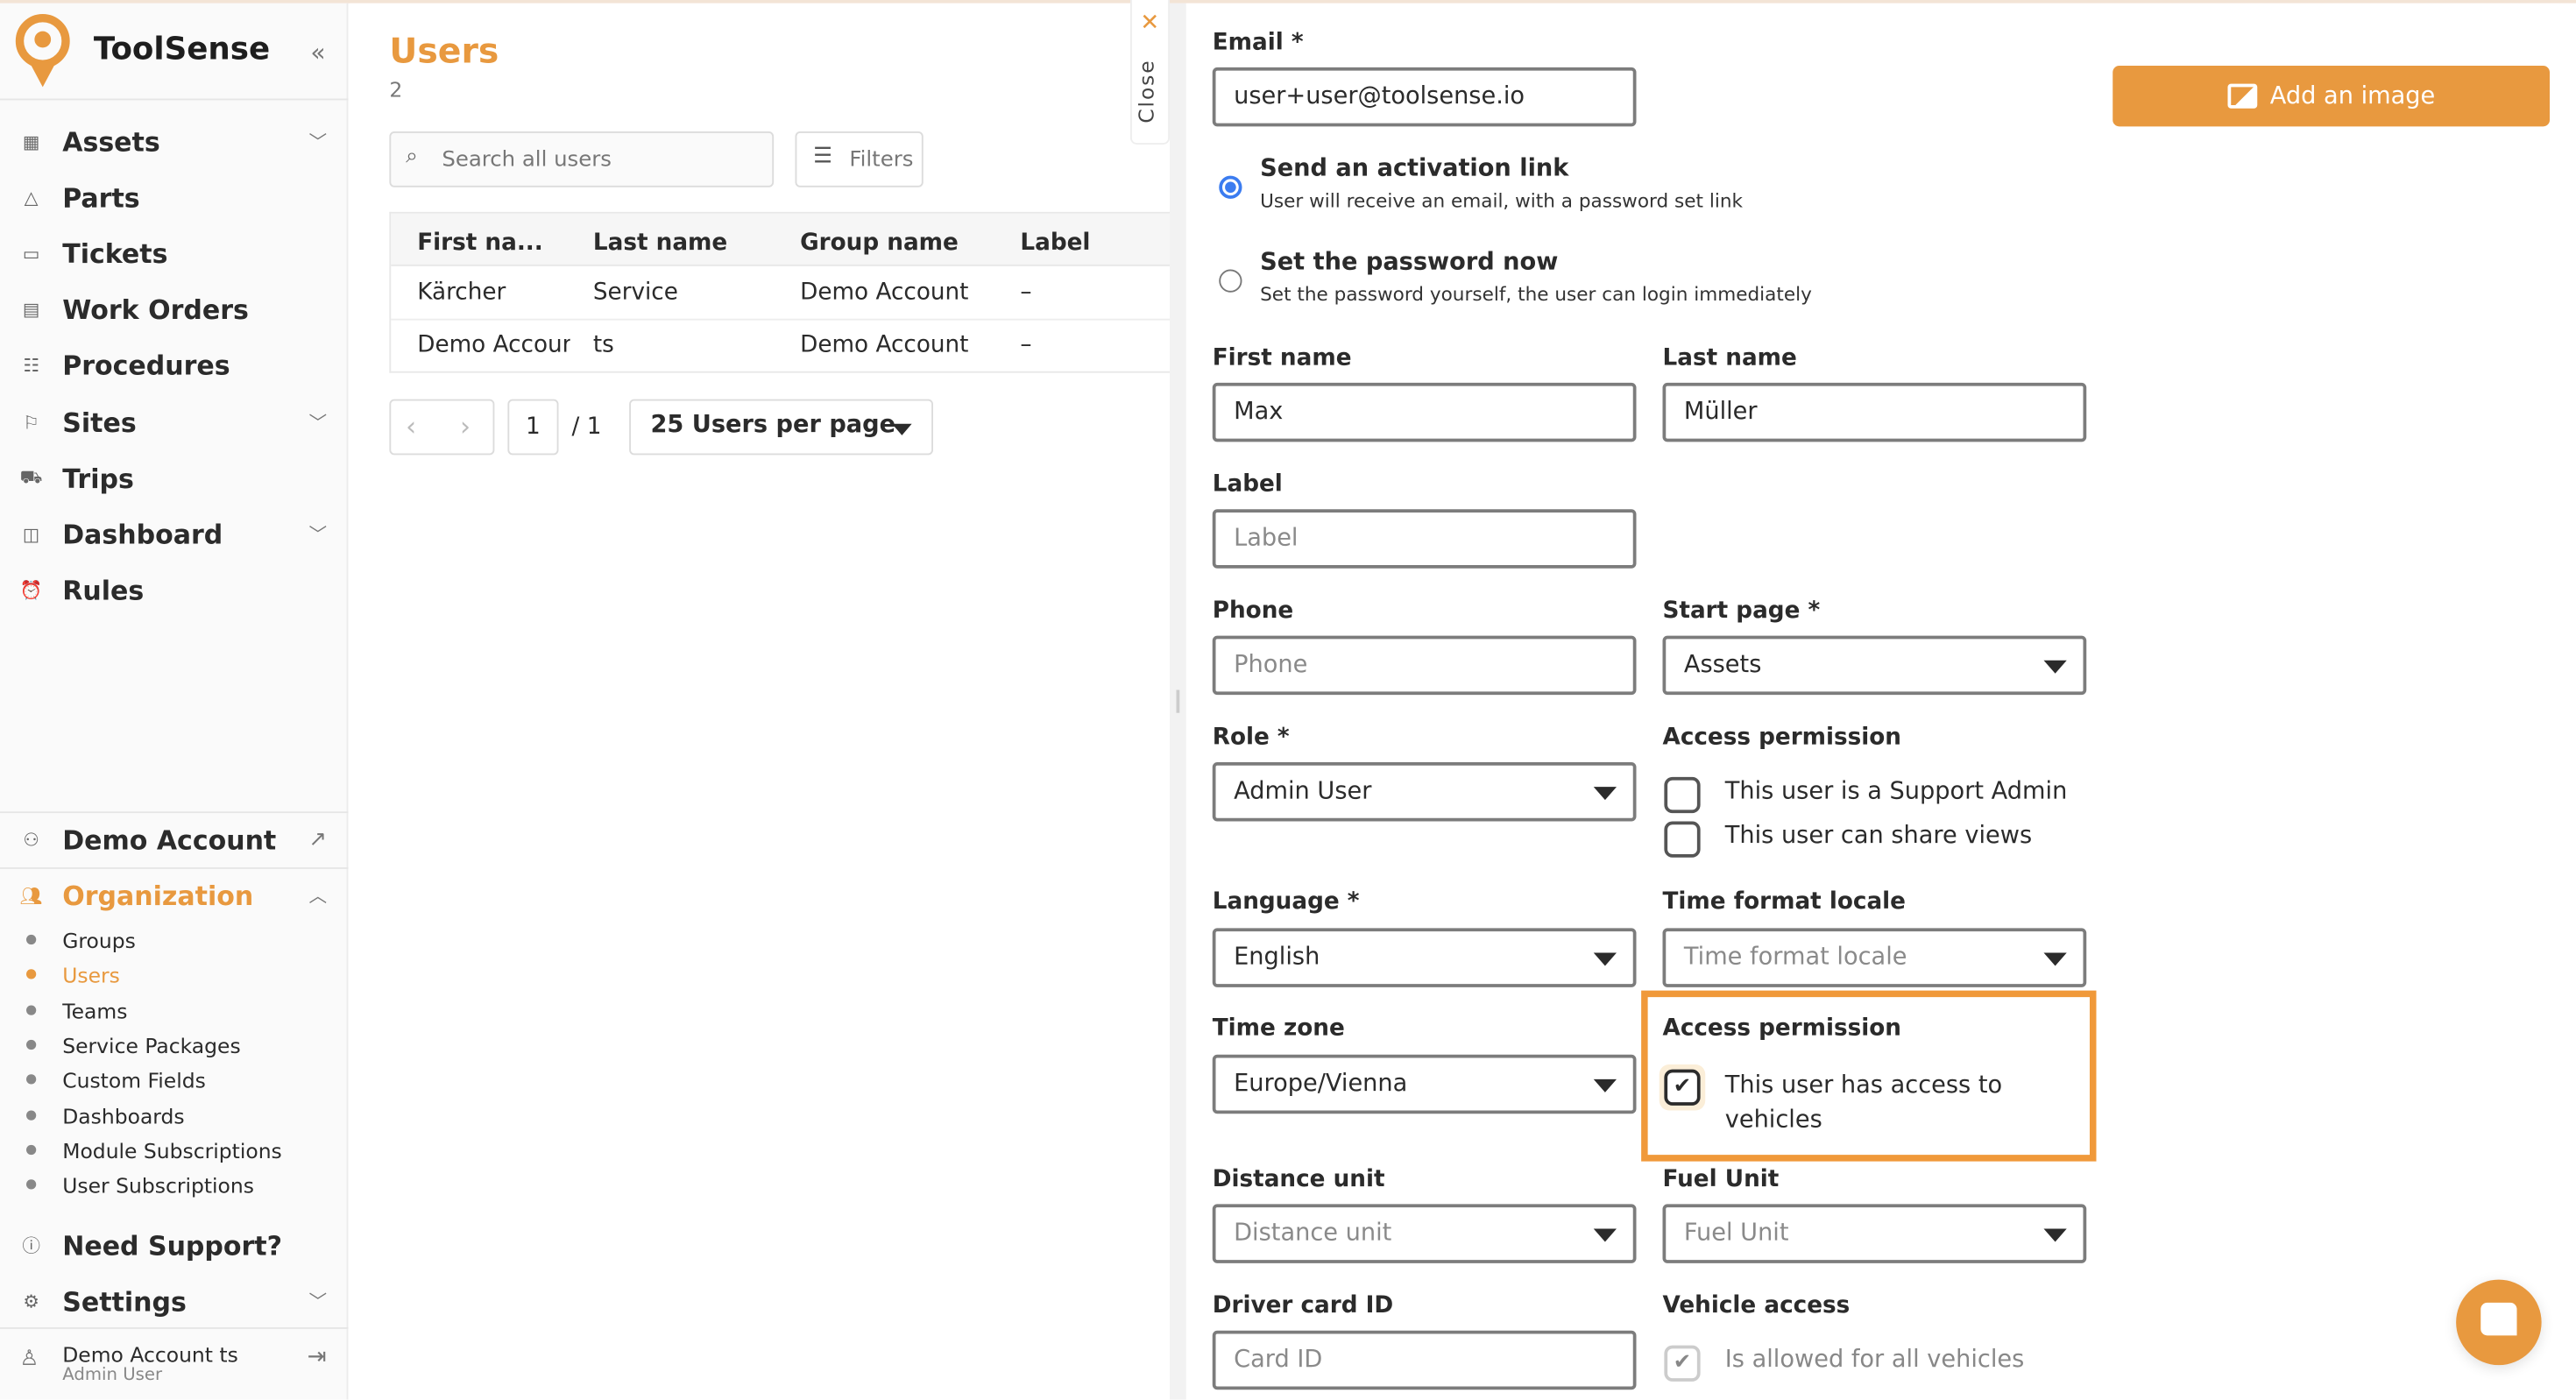 The width and height of the screenshot is (2576, 1400). Describe the element at coordinates (1424, 1233) in the screenshot. I see `distance-unit-select: Distance unit` at that location.